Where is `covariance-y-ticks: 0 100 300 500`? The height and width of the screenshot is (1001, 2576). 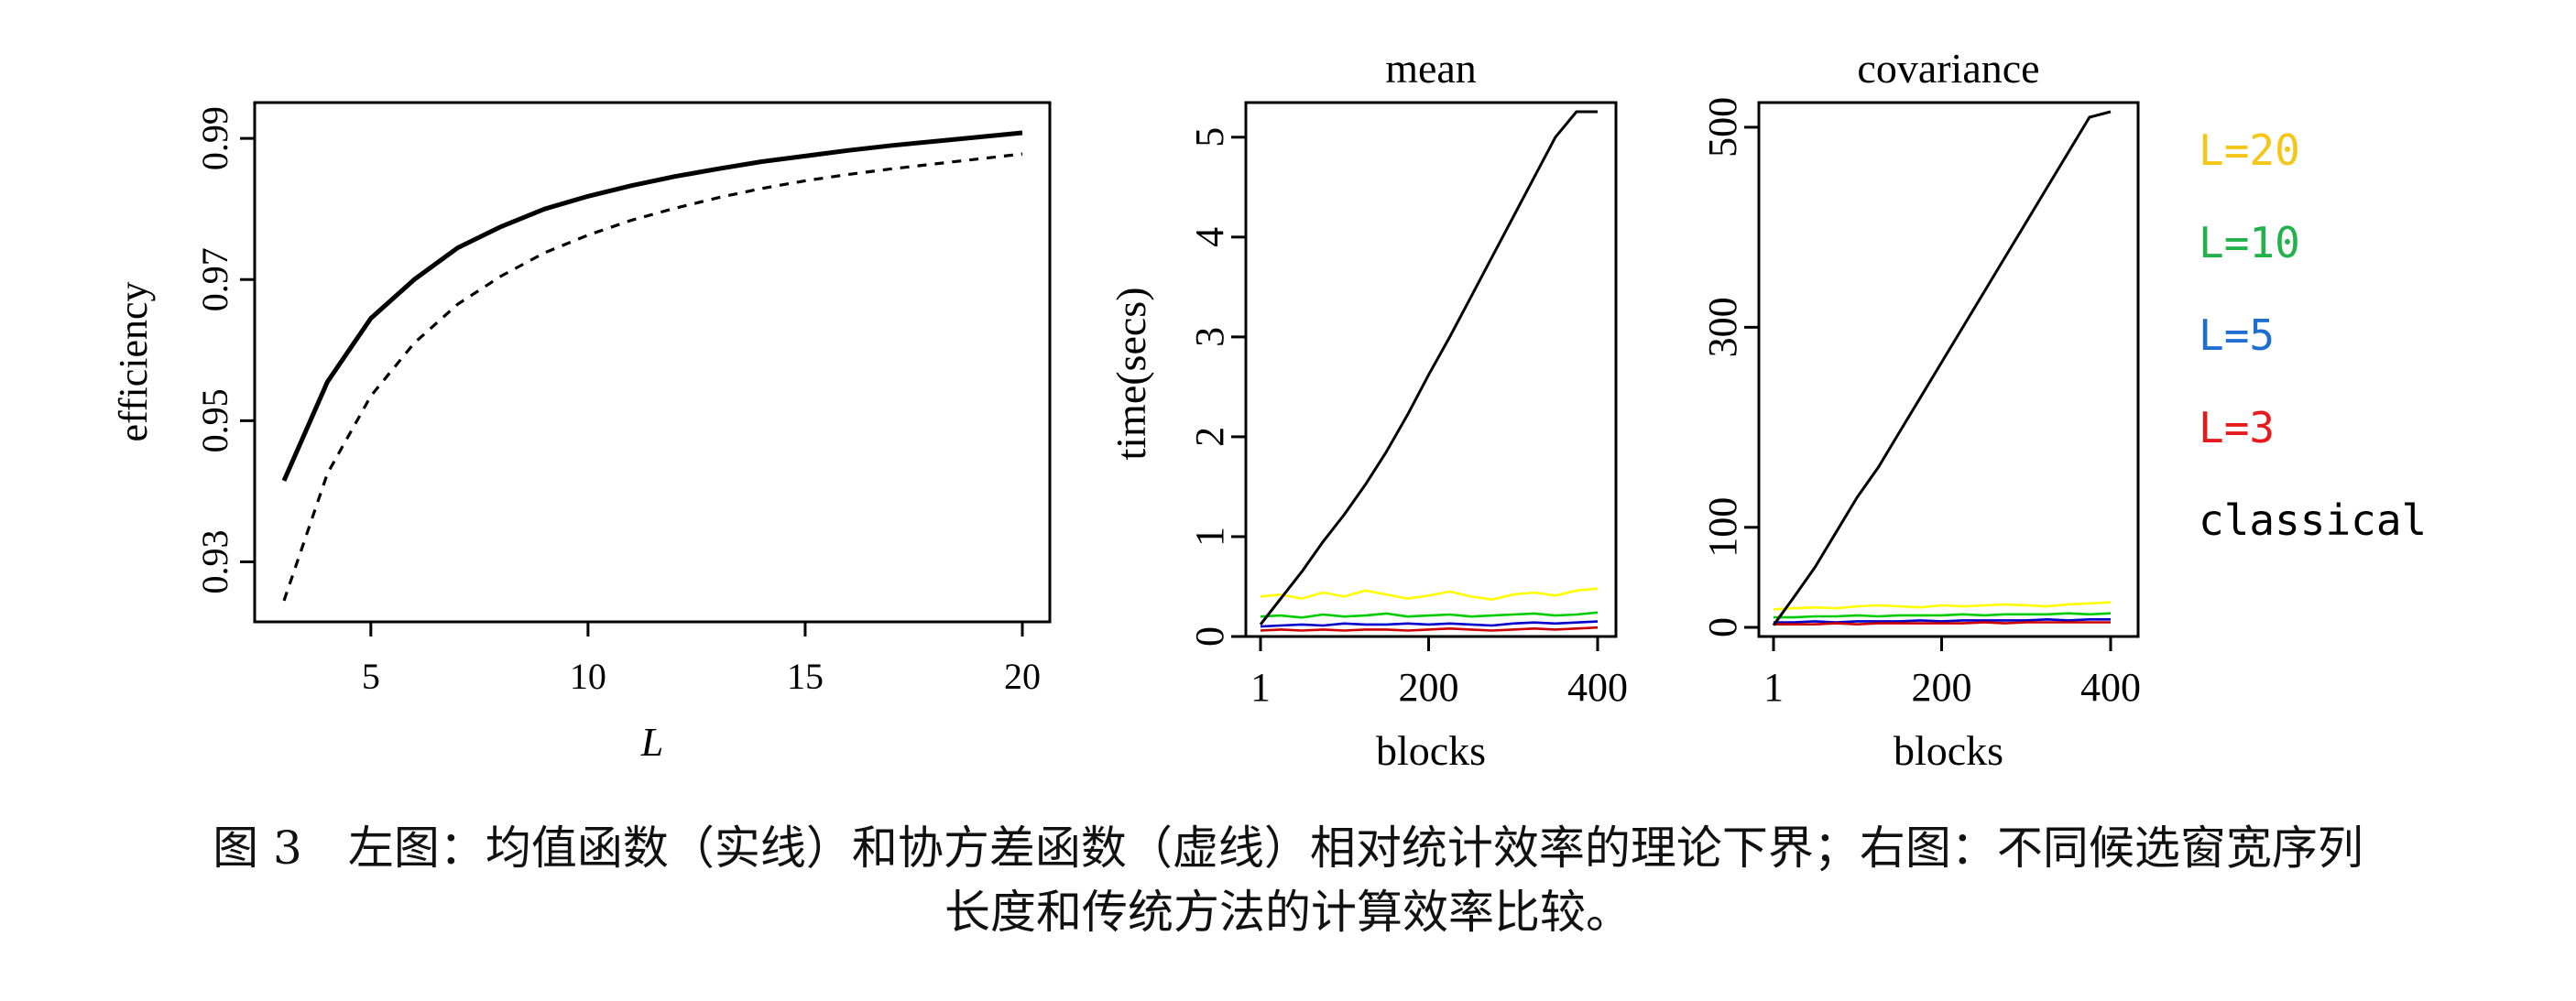
covariance-y-ticks: 0 100 300 500 is located at coordinates (1730, 367).